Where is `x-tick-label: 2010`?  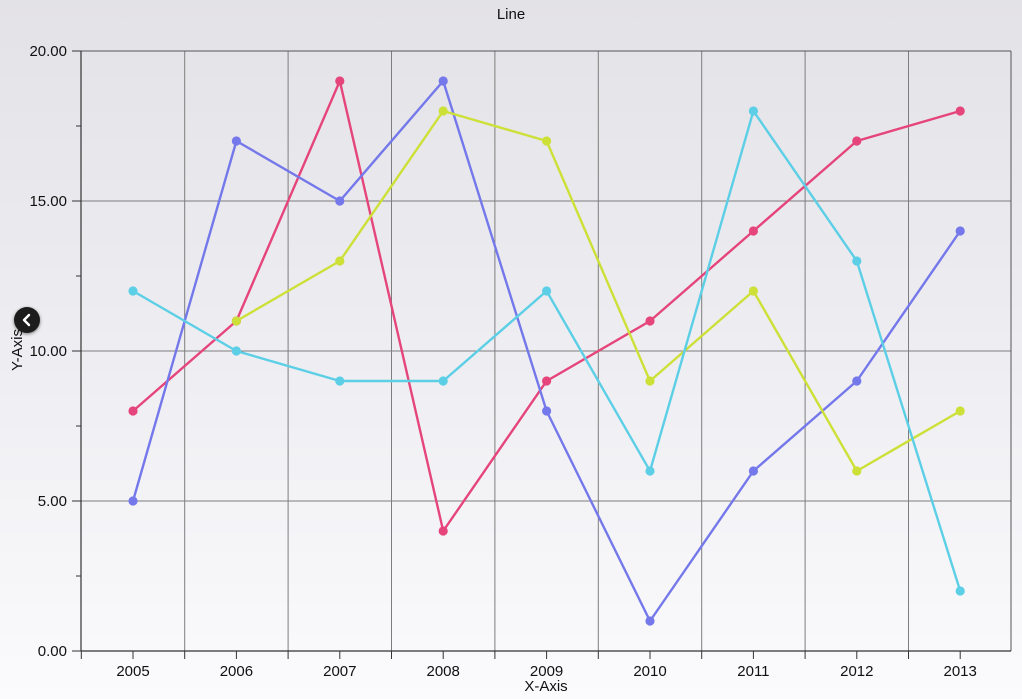 x-tick-label: 2010 is located at coordinates (649, 671).